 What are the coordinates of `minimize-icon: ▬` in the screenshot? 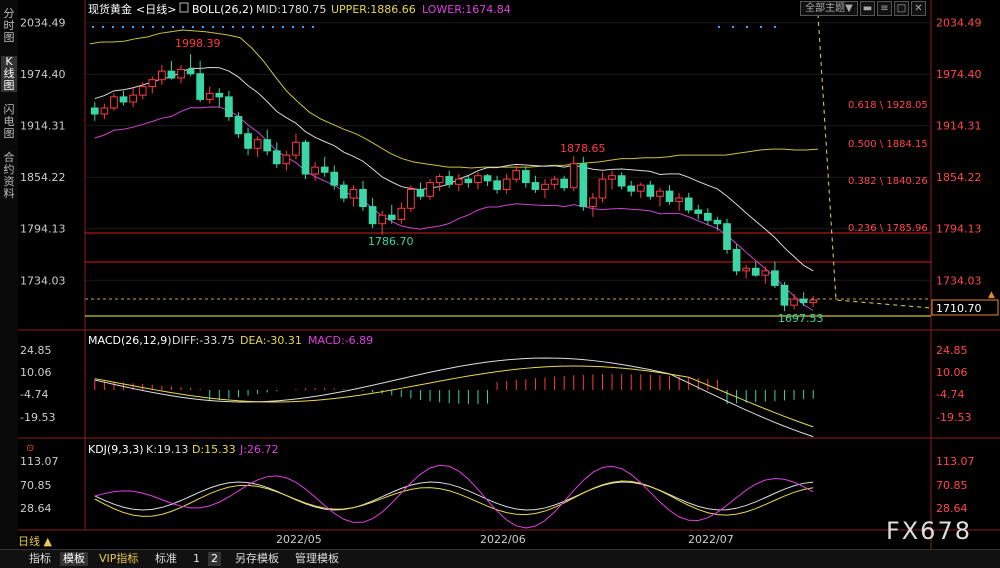 It's located at (867, 8).